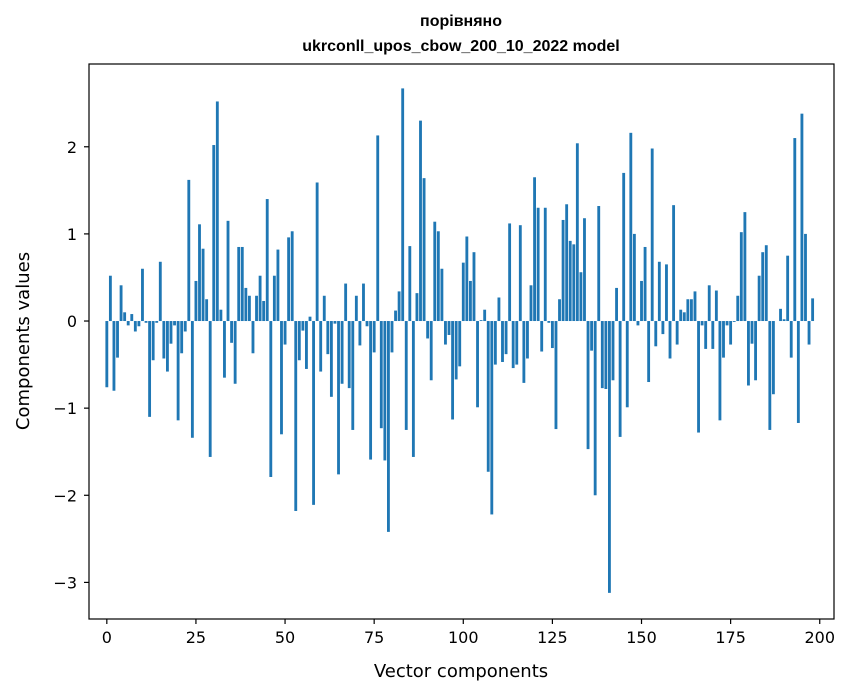 This screenshot has width=847, height=696. Describe the element at coordinates (461, 671) in the screenshot. I see `x-axis-label: Vector components` at that location.